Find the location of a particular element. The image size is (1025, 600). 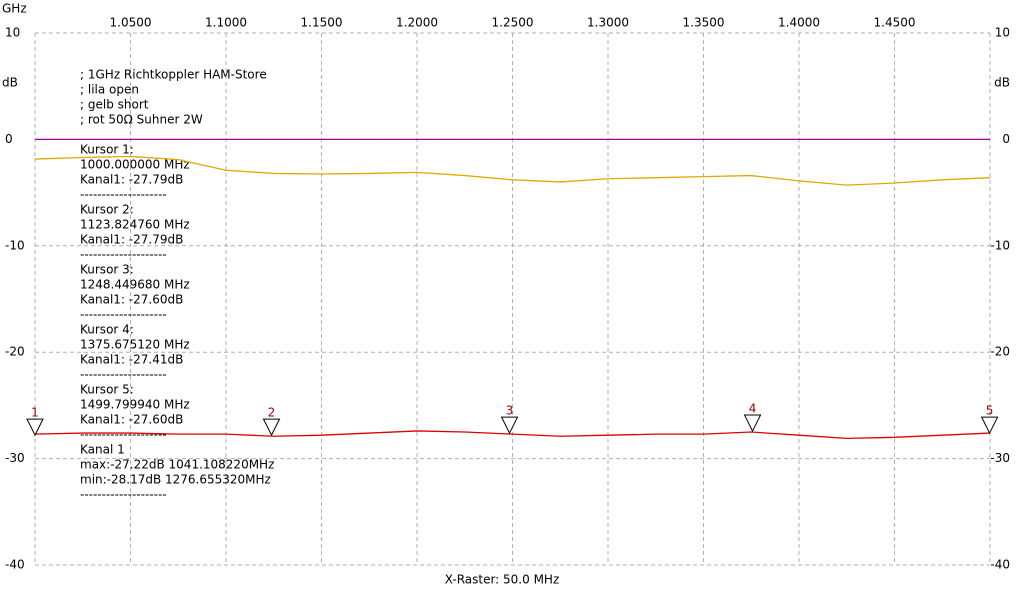

note: ; rot 50Ω Suhner 2W is located at coordinates (141, 120).